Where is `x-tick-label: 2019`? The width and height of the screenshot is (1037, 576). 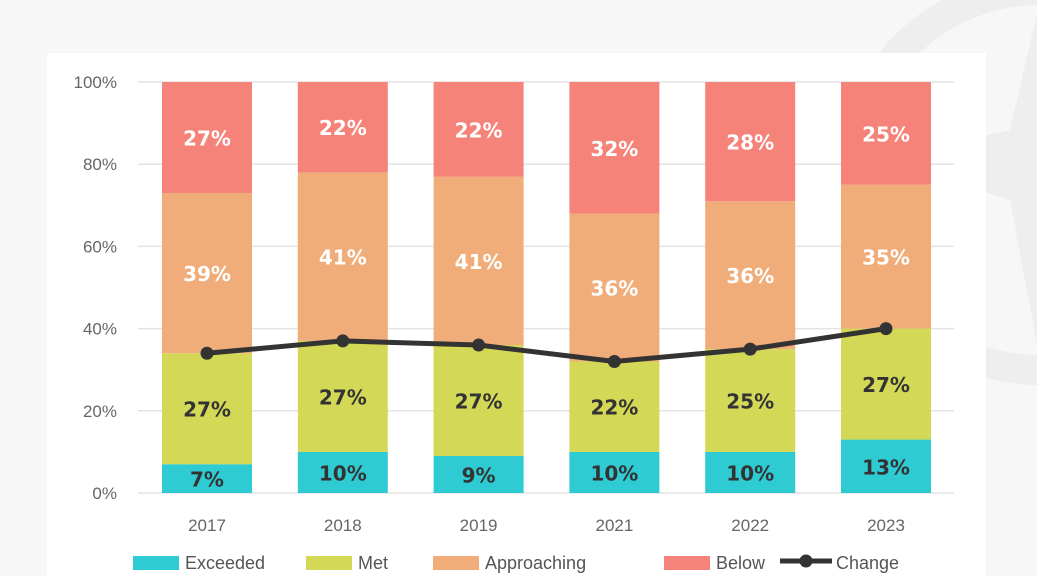 x-tick-label: 2019 is located at coordinates (479, 525).